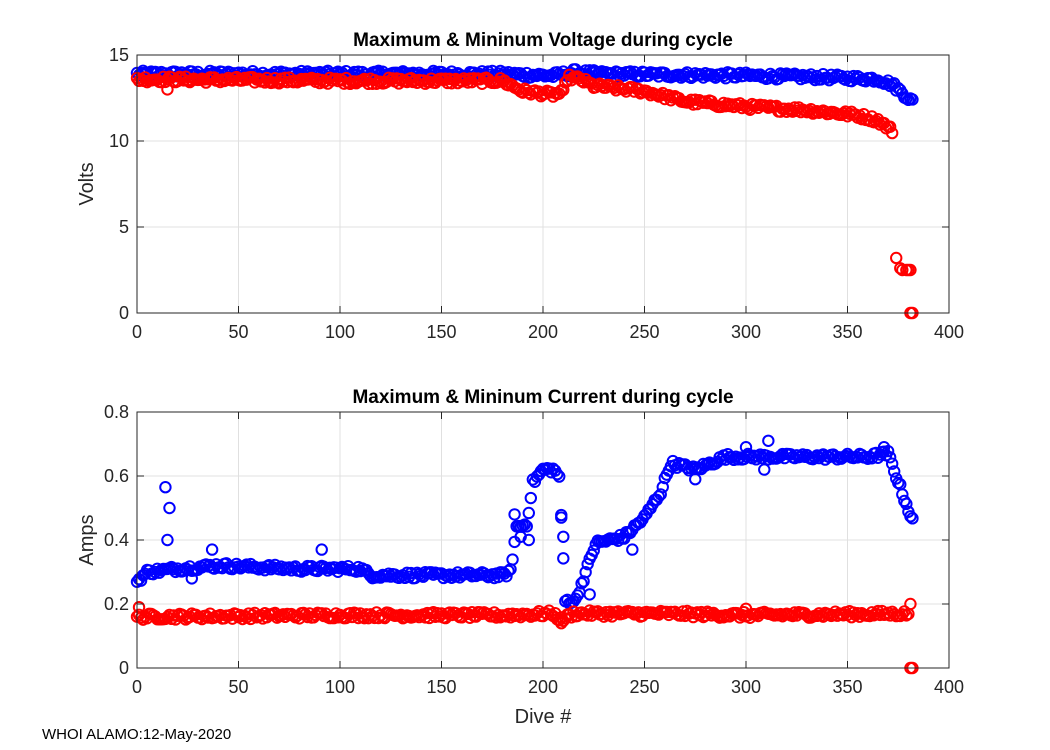 Image resolution: width=1050 pixels, height=750 pixels. Describe the element at coordinates (542, 397) in the screenshot. I see `chart-title: Maximum & Mininum Current during cycle` at that location.